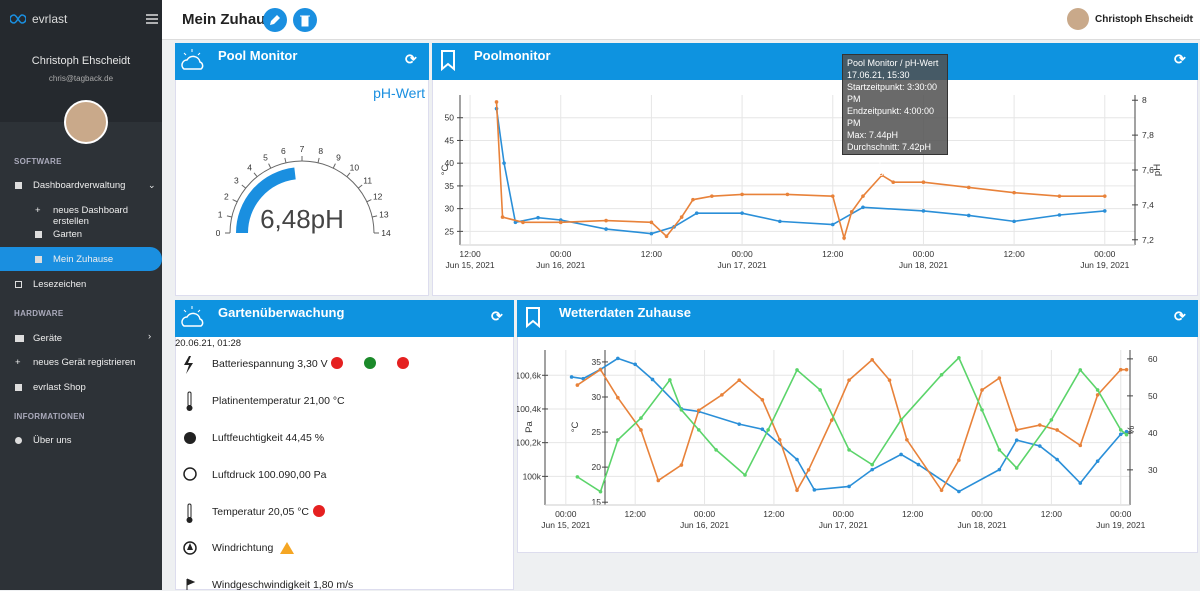  I want to click on status-item: Temperatur 20,05 °C, so click(260, 512).